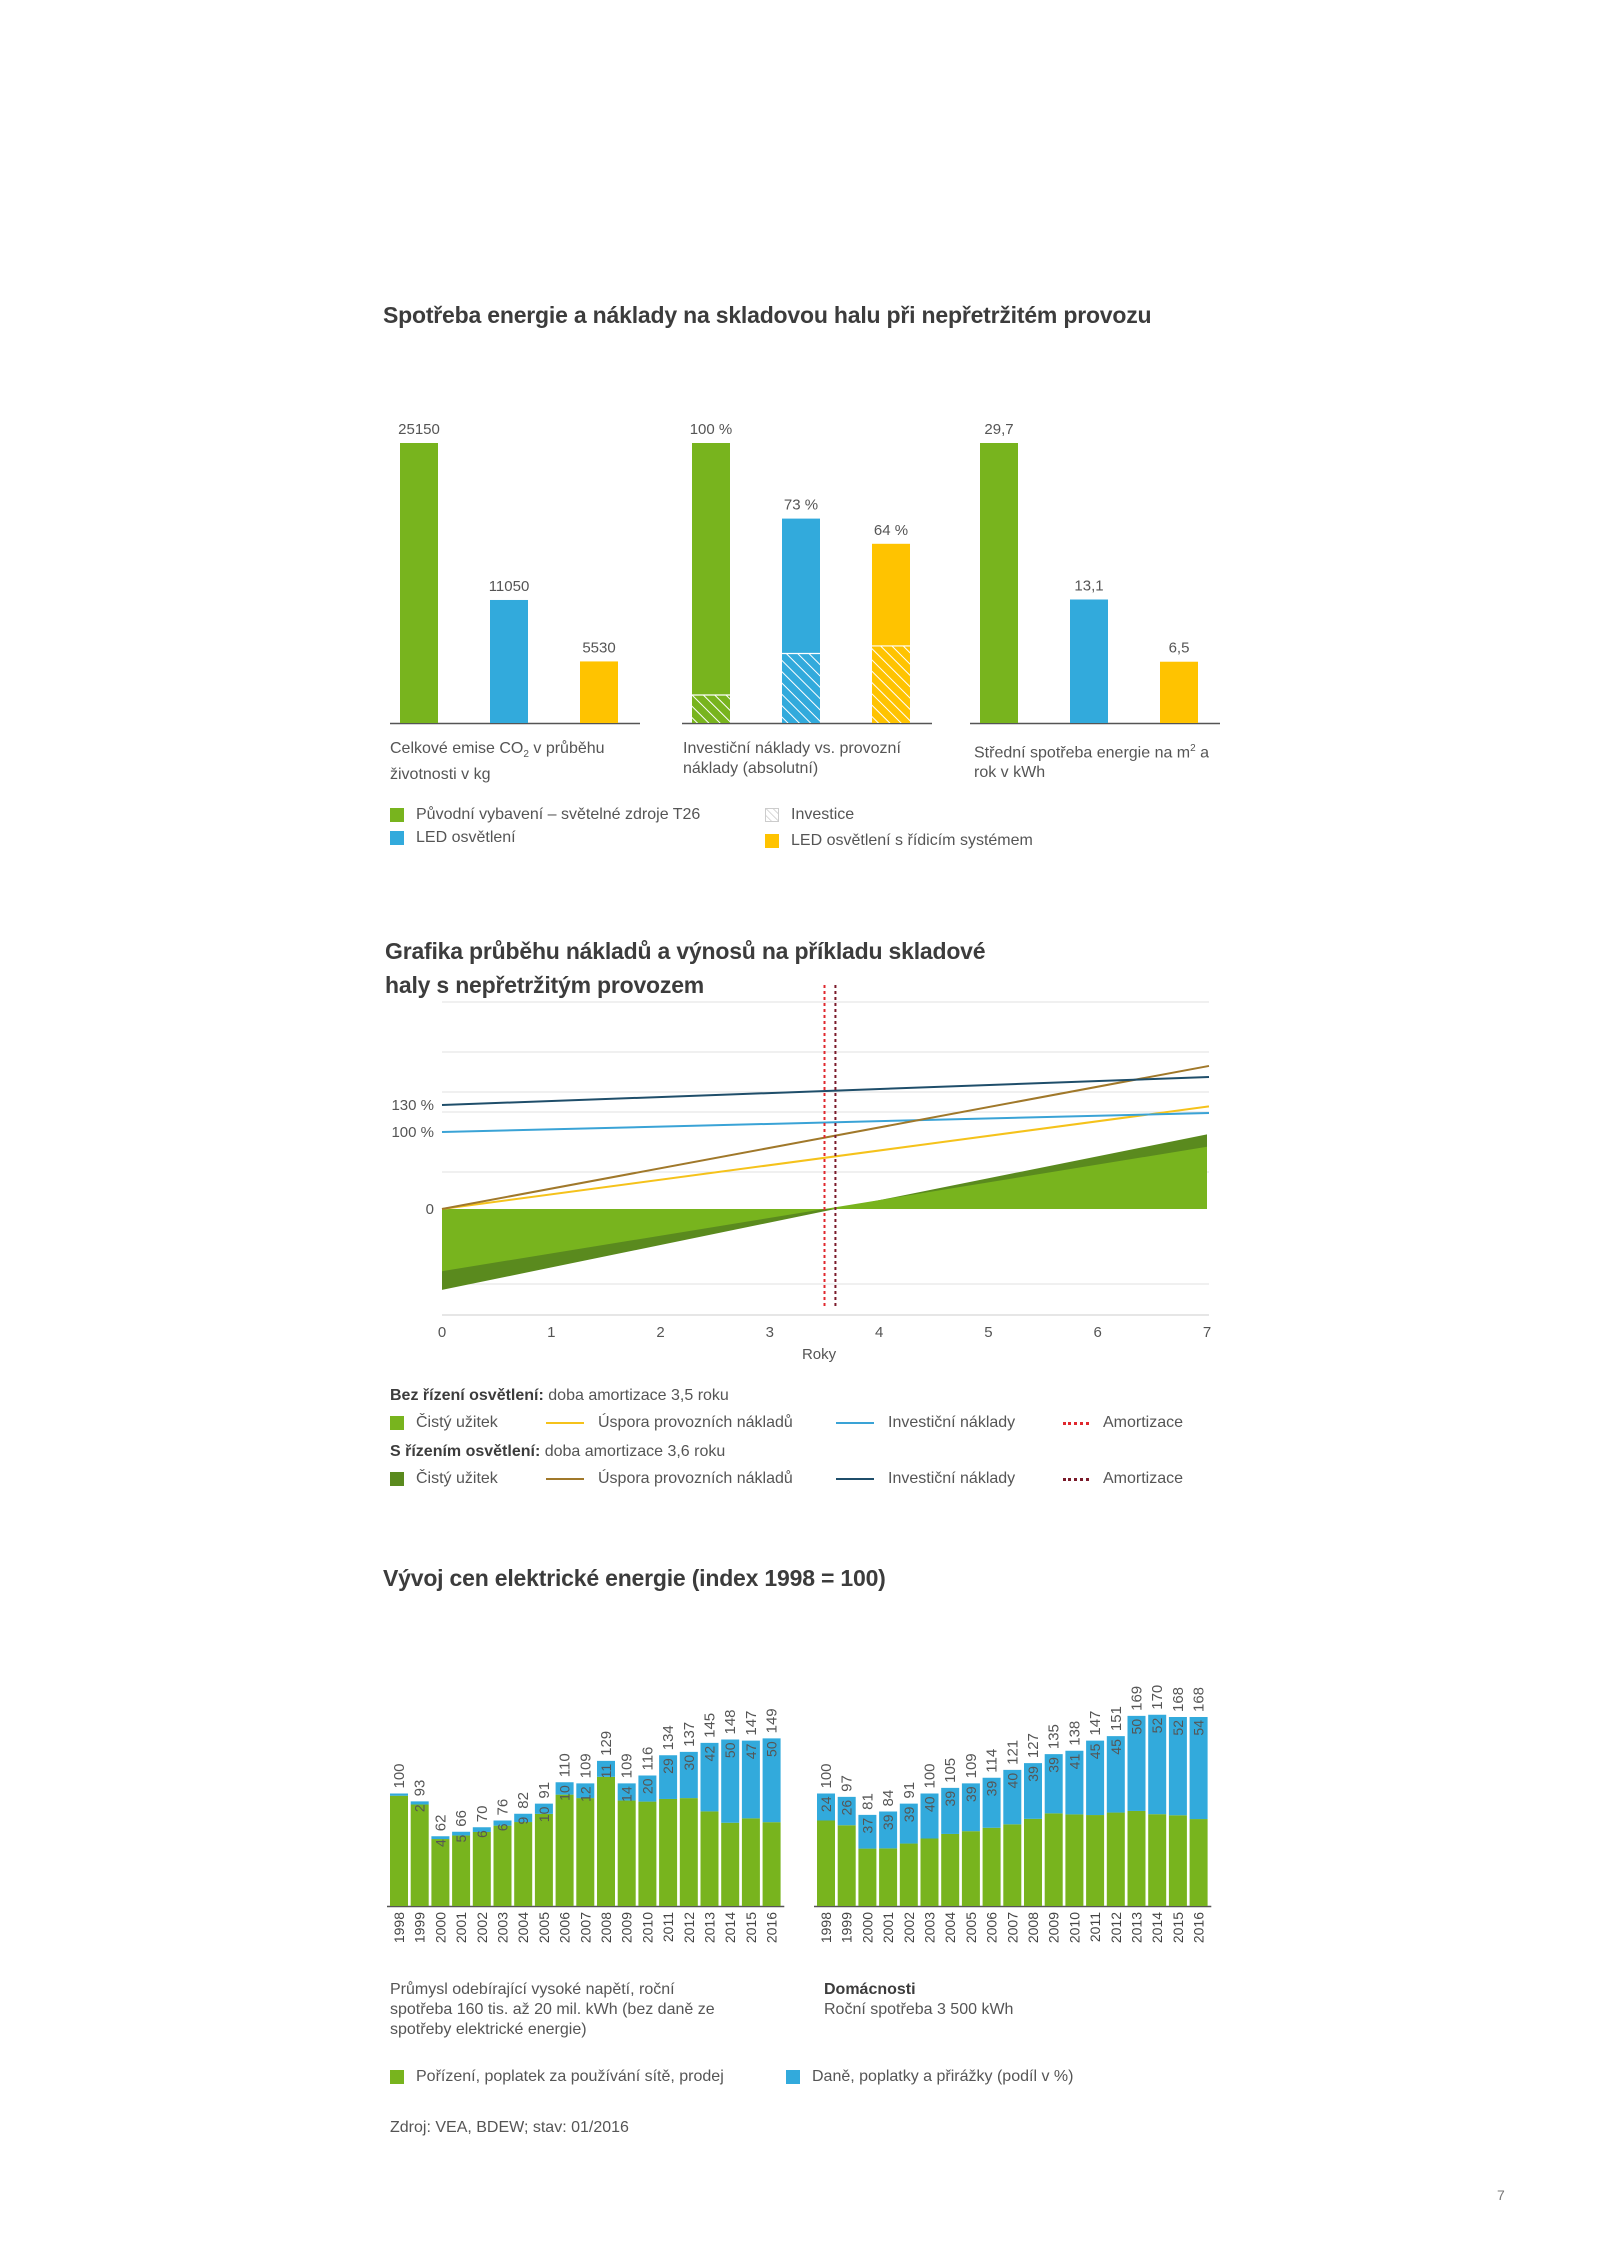 Image resolution: width=1600 pixels, height=2263 pixels. What do you see at coordinates (523, 1927) in the screenshot?
I see `year-label-industry-2004: 2004` at bounding box center [523, 1927].